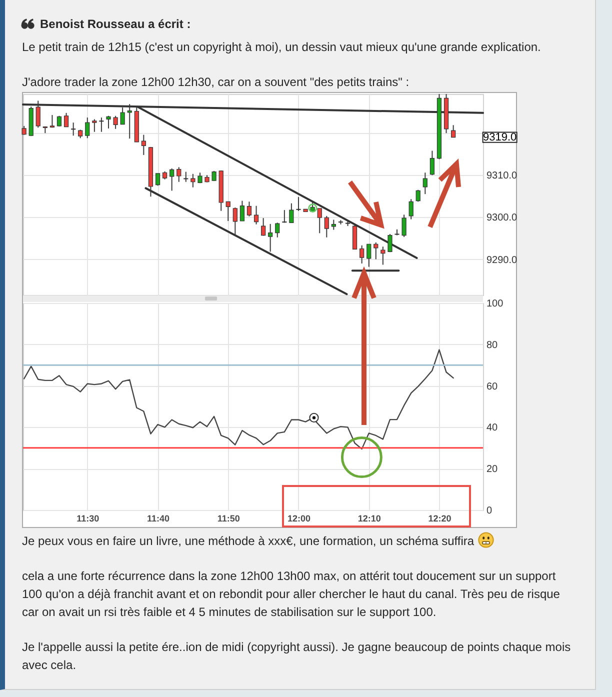 This screenshot has height=697, width=612. Describe the element at coordinates (440, 519) in the screenshot. I see `x-tick-label: 12:20` at that location.